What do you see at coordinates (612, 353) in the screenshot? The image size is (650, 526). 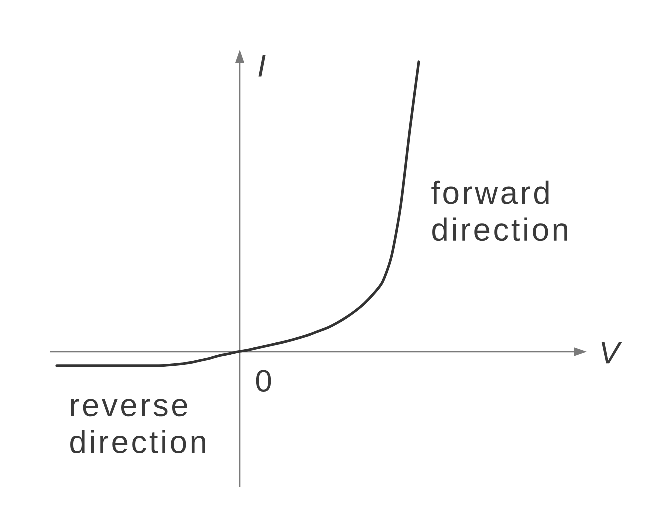 I see `text: V` at bounding box center [612, 353].